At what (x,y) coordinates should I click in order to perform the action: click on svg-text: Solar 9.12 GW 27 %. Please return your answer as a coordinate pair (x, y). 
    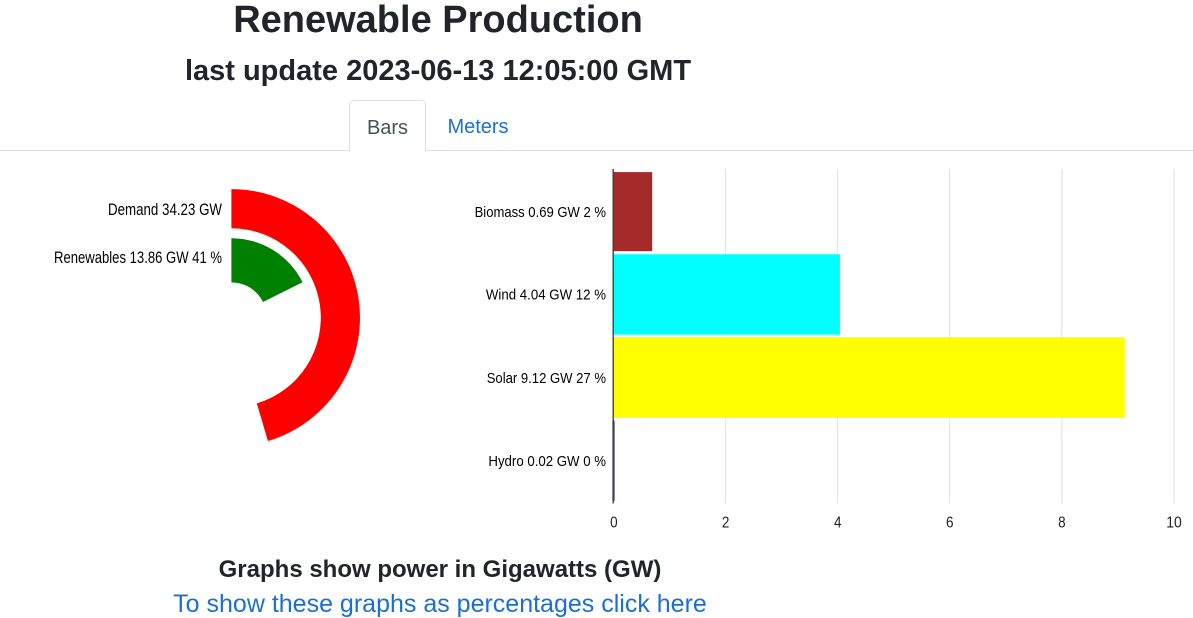
    Looking at the image, I should click on (546, 378).